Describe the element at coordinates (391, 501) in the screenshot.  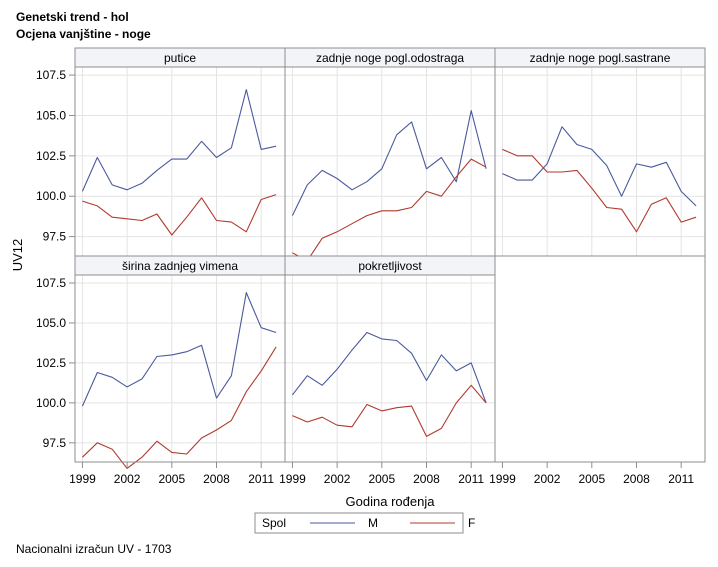
I see `x-axis-label: Godina rođenja` at that location.